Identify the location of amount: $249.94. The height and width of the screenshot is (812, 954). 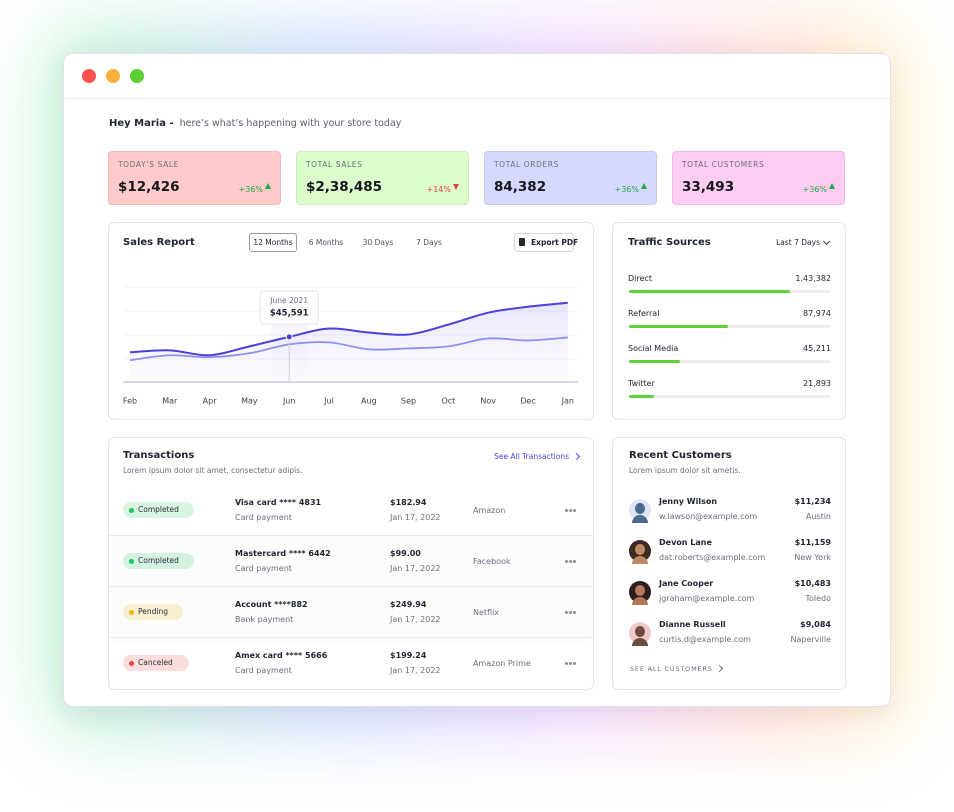
(408, 604).